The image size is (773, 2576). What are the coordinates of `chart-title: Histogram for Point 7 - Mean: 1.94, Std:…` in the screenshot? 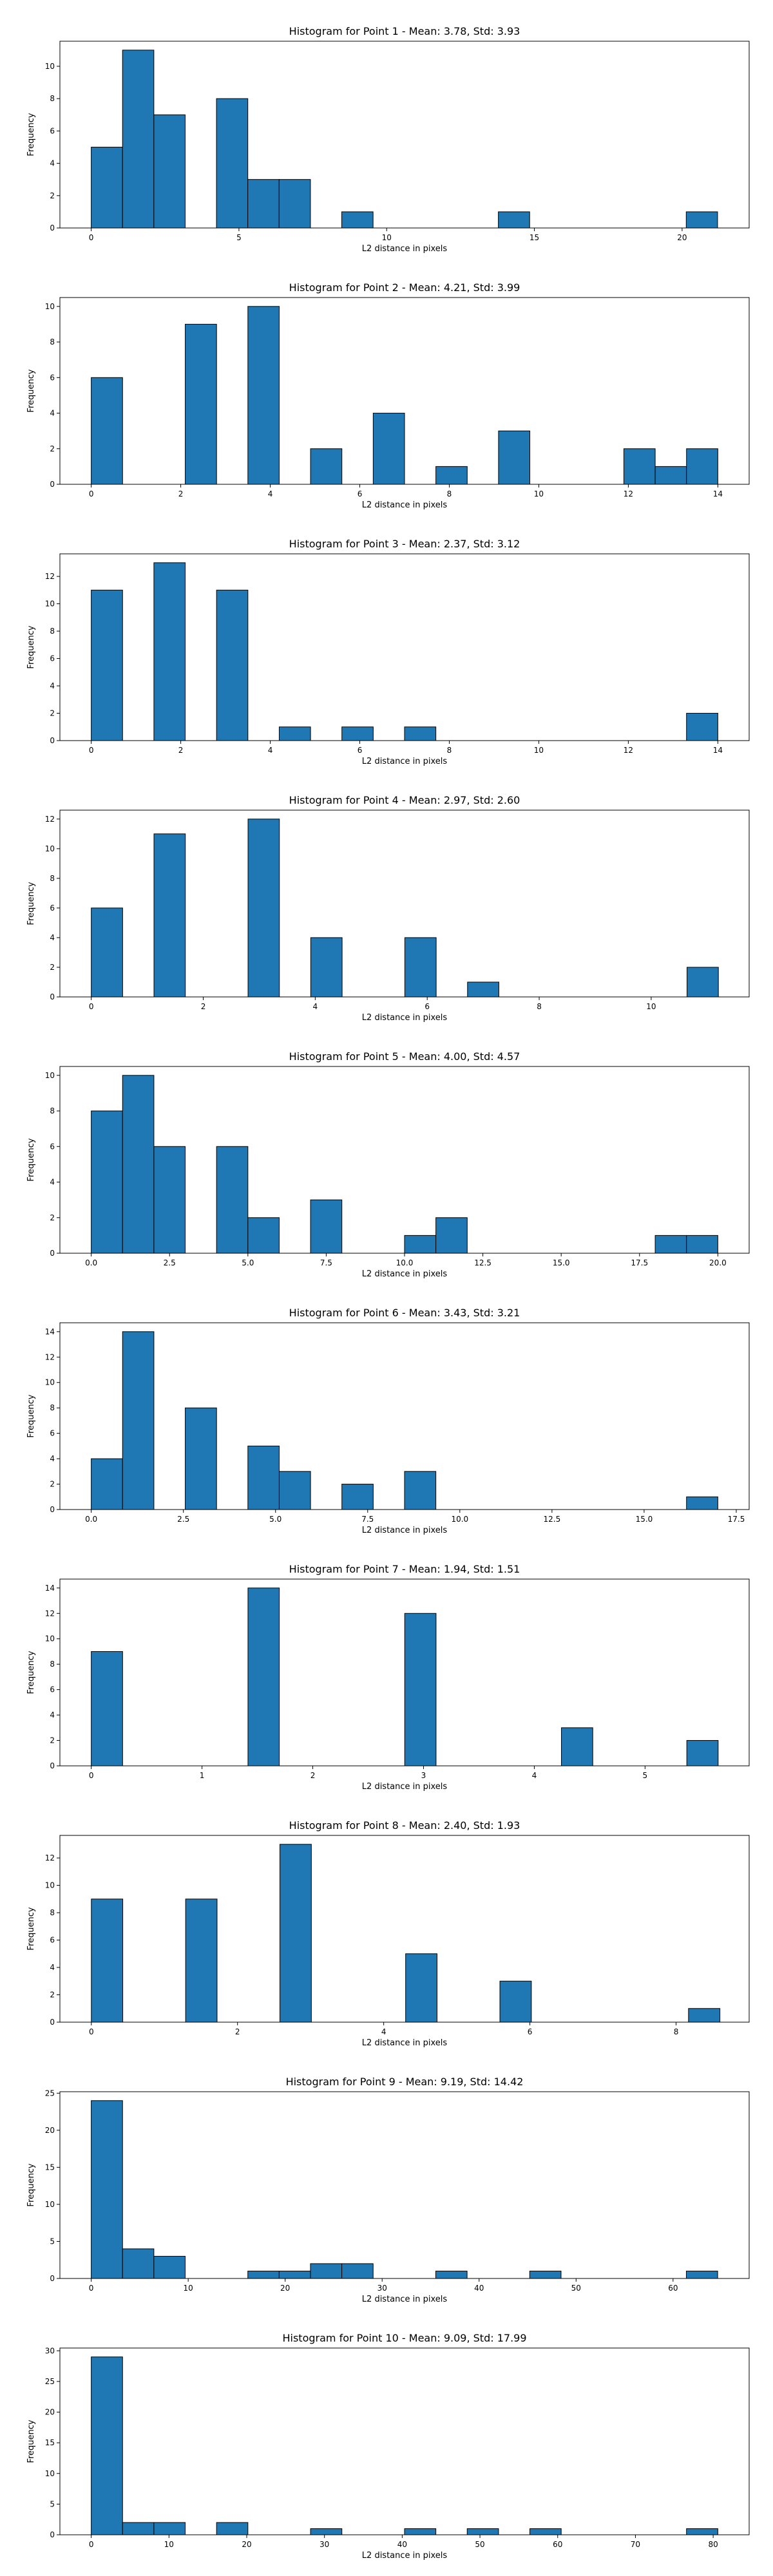 It's located at (404, 1569).